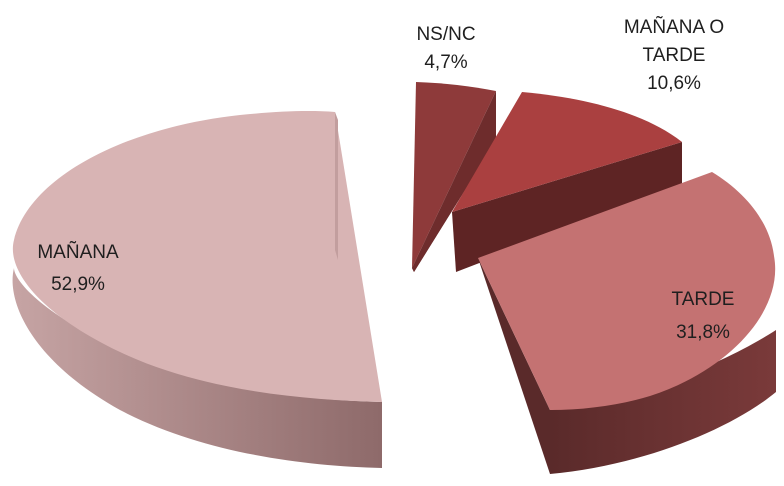  I want to click on pie-slice-manana-o-tarde-side, so click(567, 207).